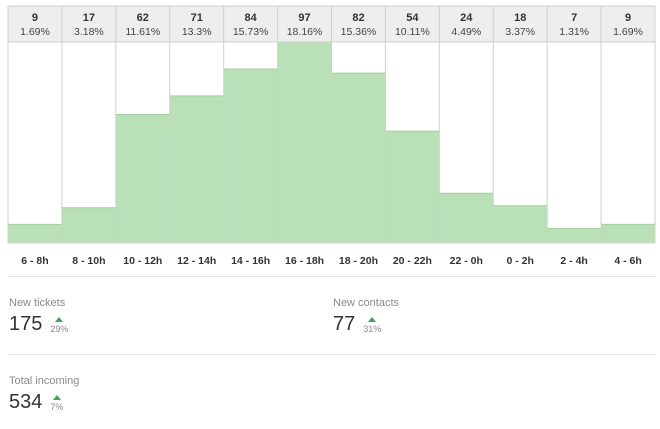 The height and width of the screenshot is (429, 660). I want to click on bar-percent-label: 3.18%, so click(89, 32).